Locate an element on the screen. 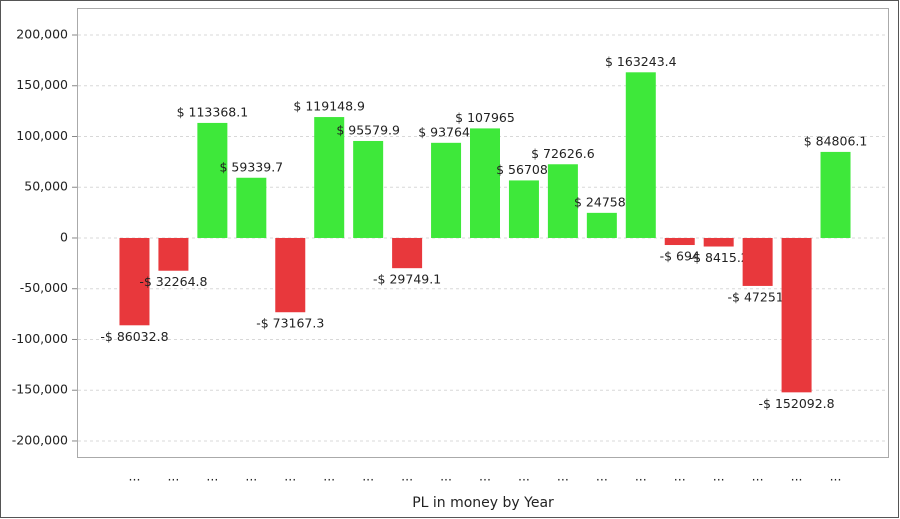  data-label: -$ 694 is located at coordinates (680, 256).